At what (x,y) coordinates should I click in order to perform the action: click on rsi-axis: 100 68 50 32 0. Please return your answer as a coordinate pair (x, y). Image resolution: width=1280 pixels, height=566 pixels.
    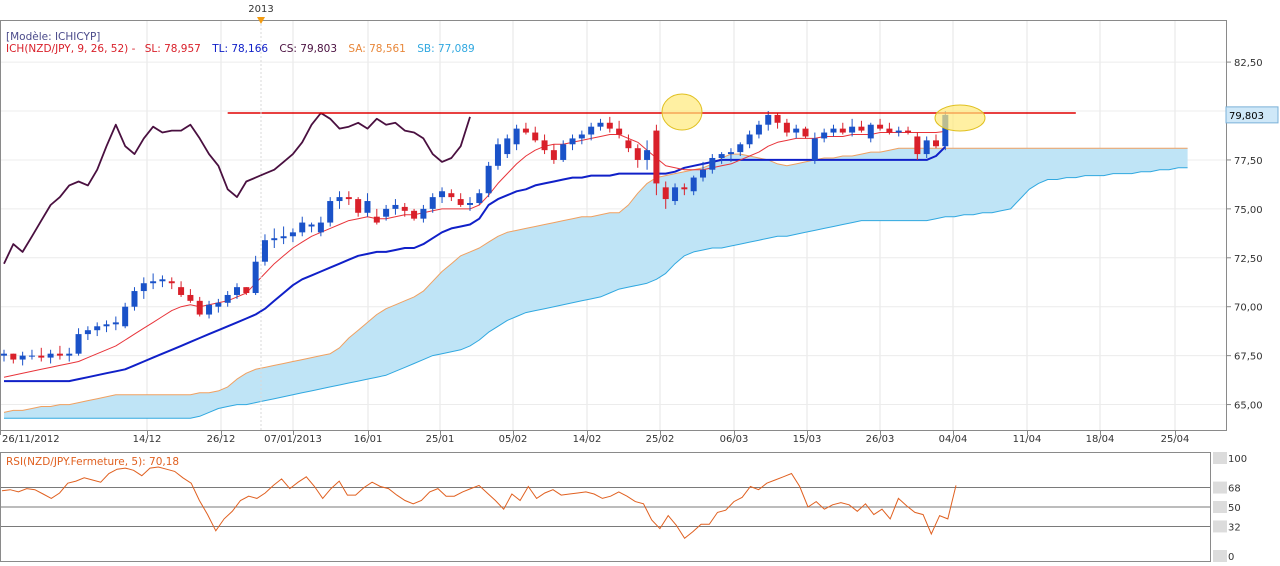
    Looking at the image, I should click on (1230, 507).